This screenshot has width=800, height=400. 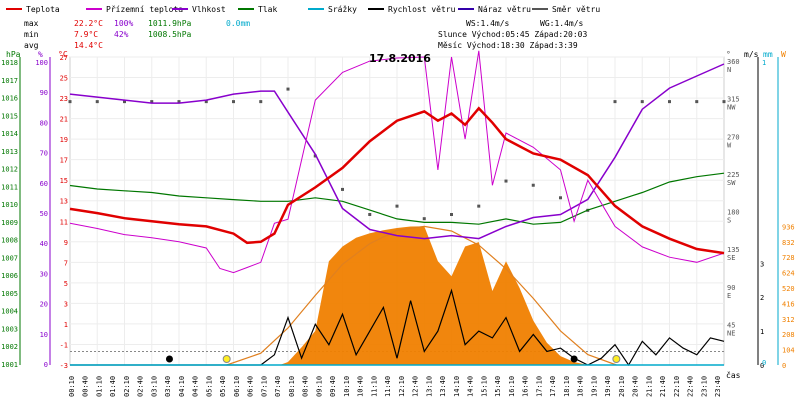 I want to click on stat-max-label: max, so click(x=31, y=23).